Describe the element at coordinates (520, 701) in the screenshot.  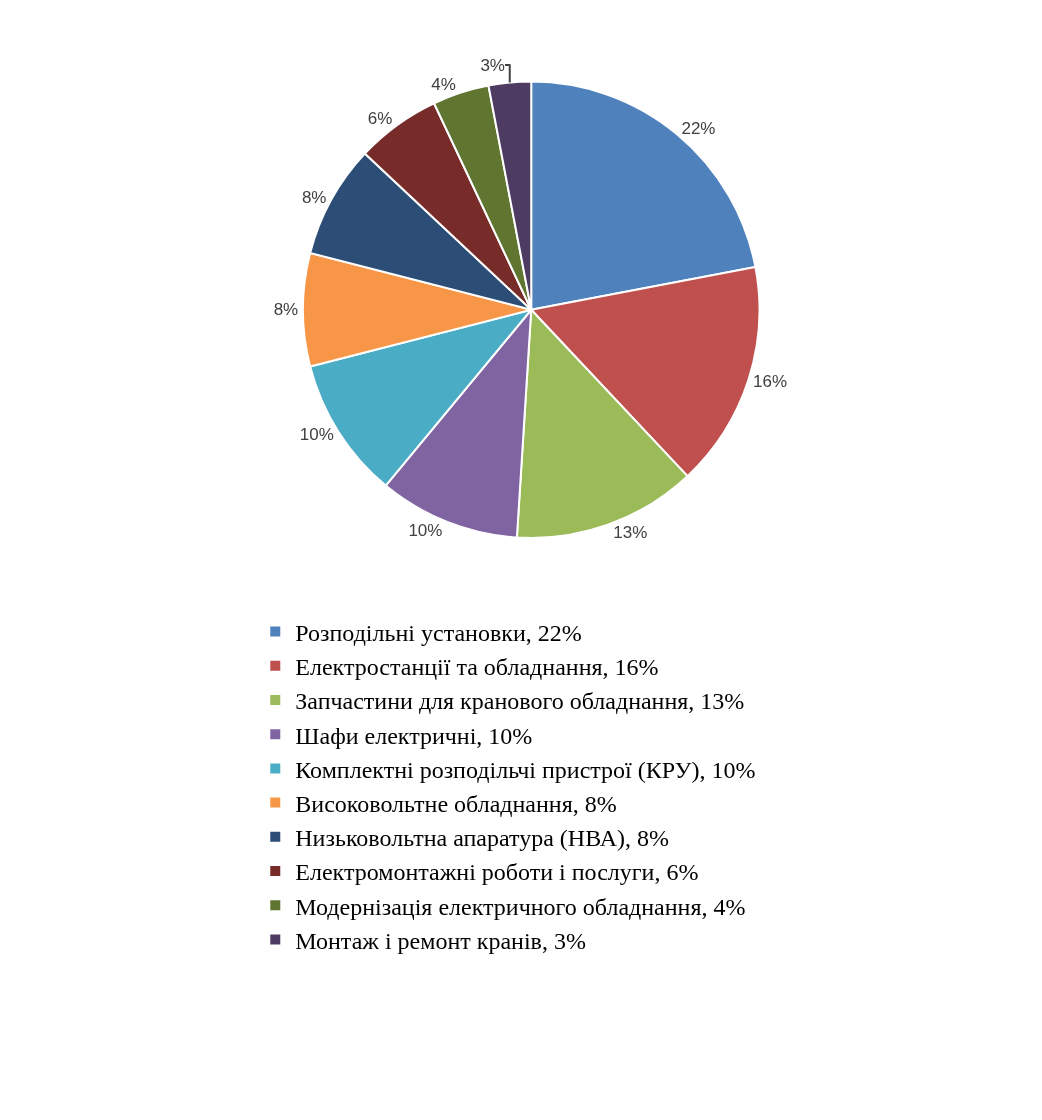
I see `legend-label: Запчастини для кранового обладнання, 13%` at that location.